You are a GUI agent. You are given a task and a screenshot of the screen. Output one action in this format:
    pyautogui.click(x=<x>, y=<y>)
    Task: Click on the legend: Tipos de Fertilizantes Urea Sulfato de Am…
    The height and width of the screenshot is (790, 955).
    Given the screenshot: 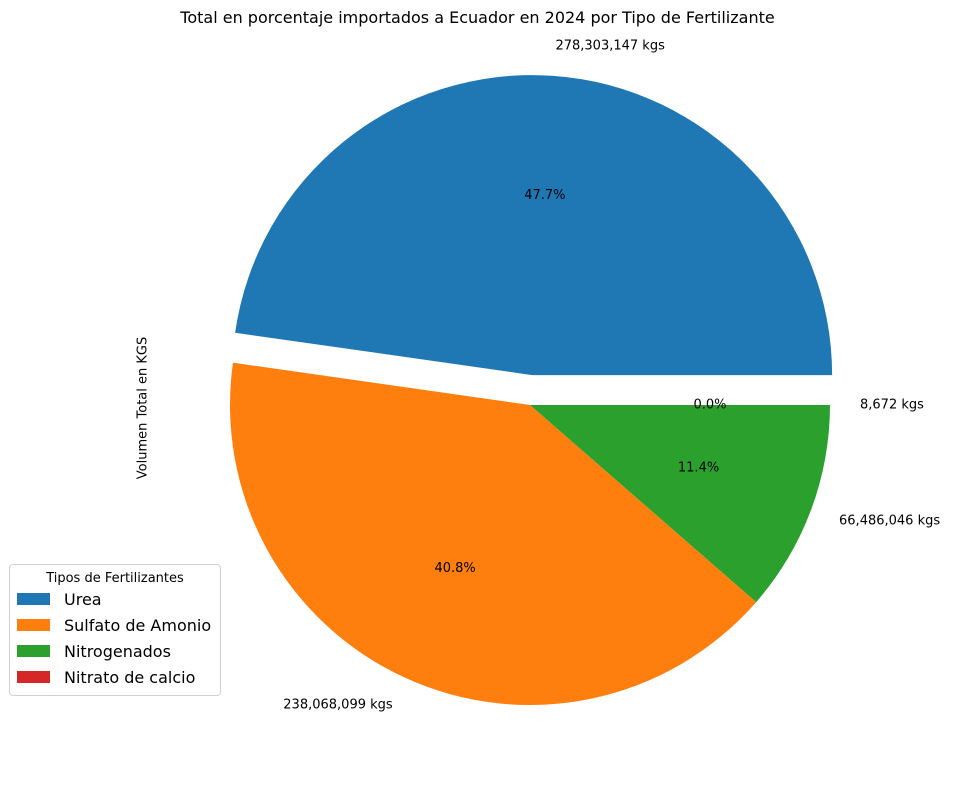 What is the action you would take?
    pyautogui.click(x=115, y=630)
    